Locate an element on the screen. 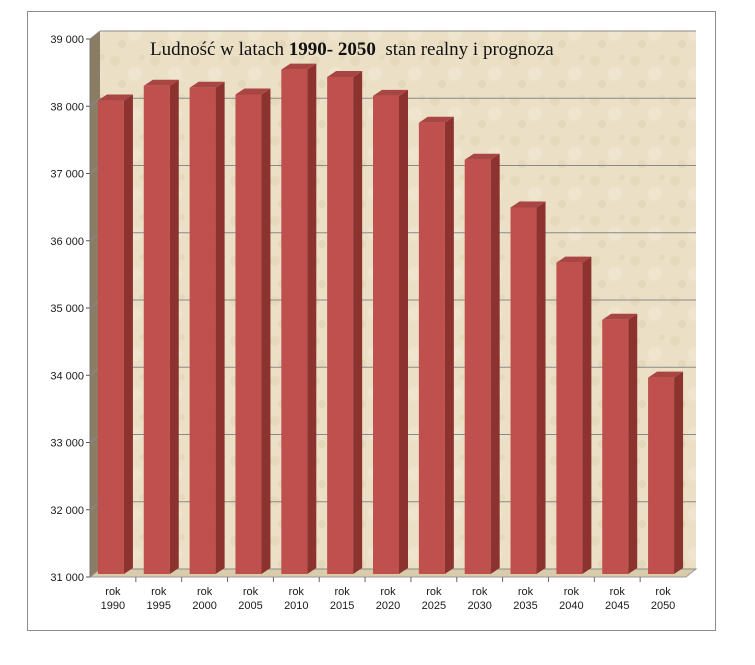 This screenshot has height=665, width=755. y-tick-label: 39 000 is located at coordinates (67, 40).